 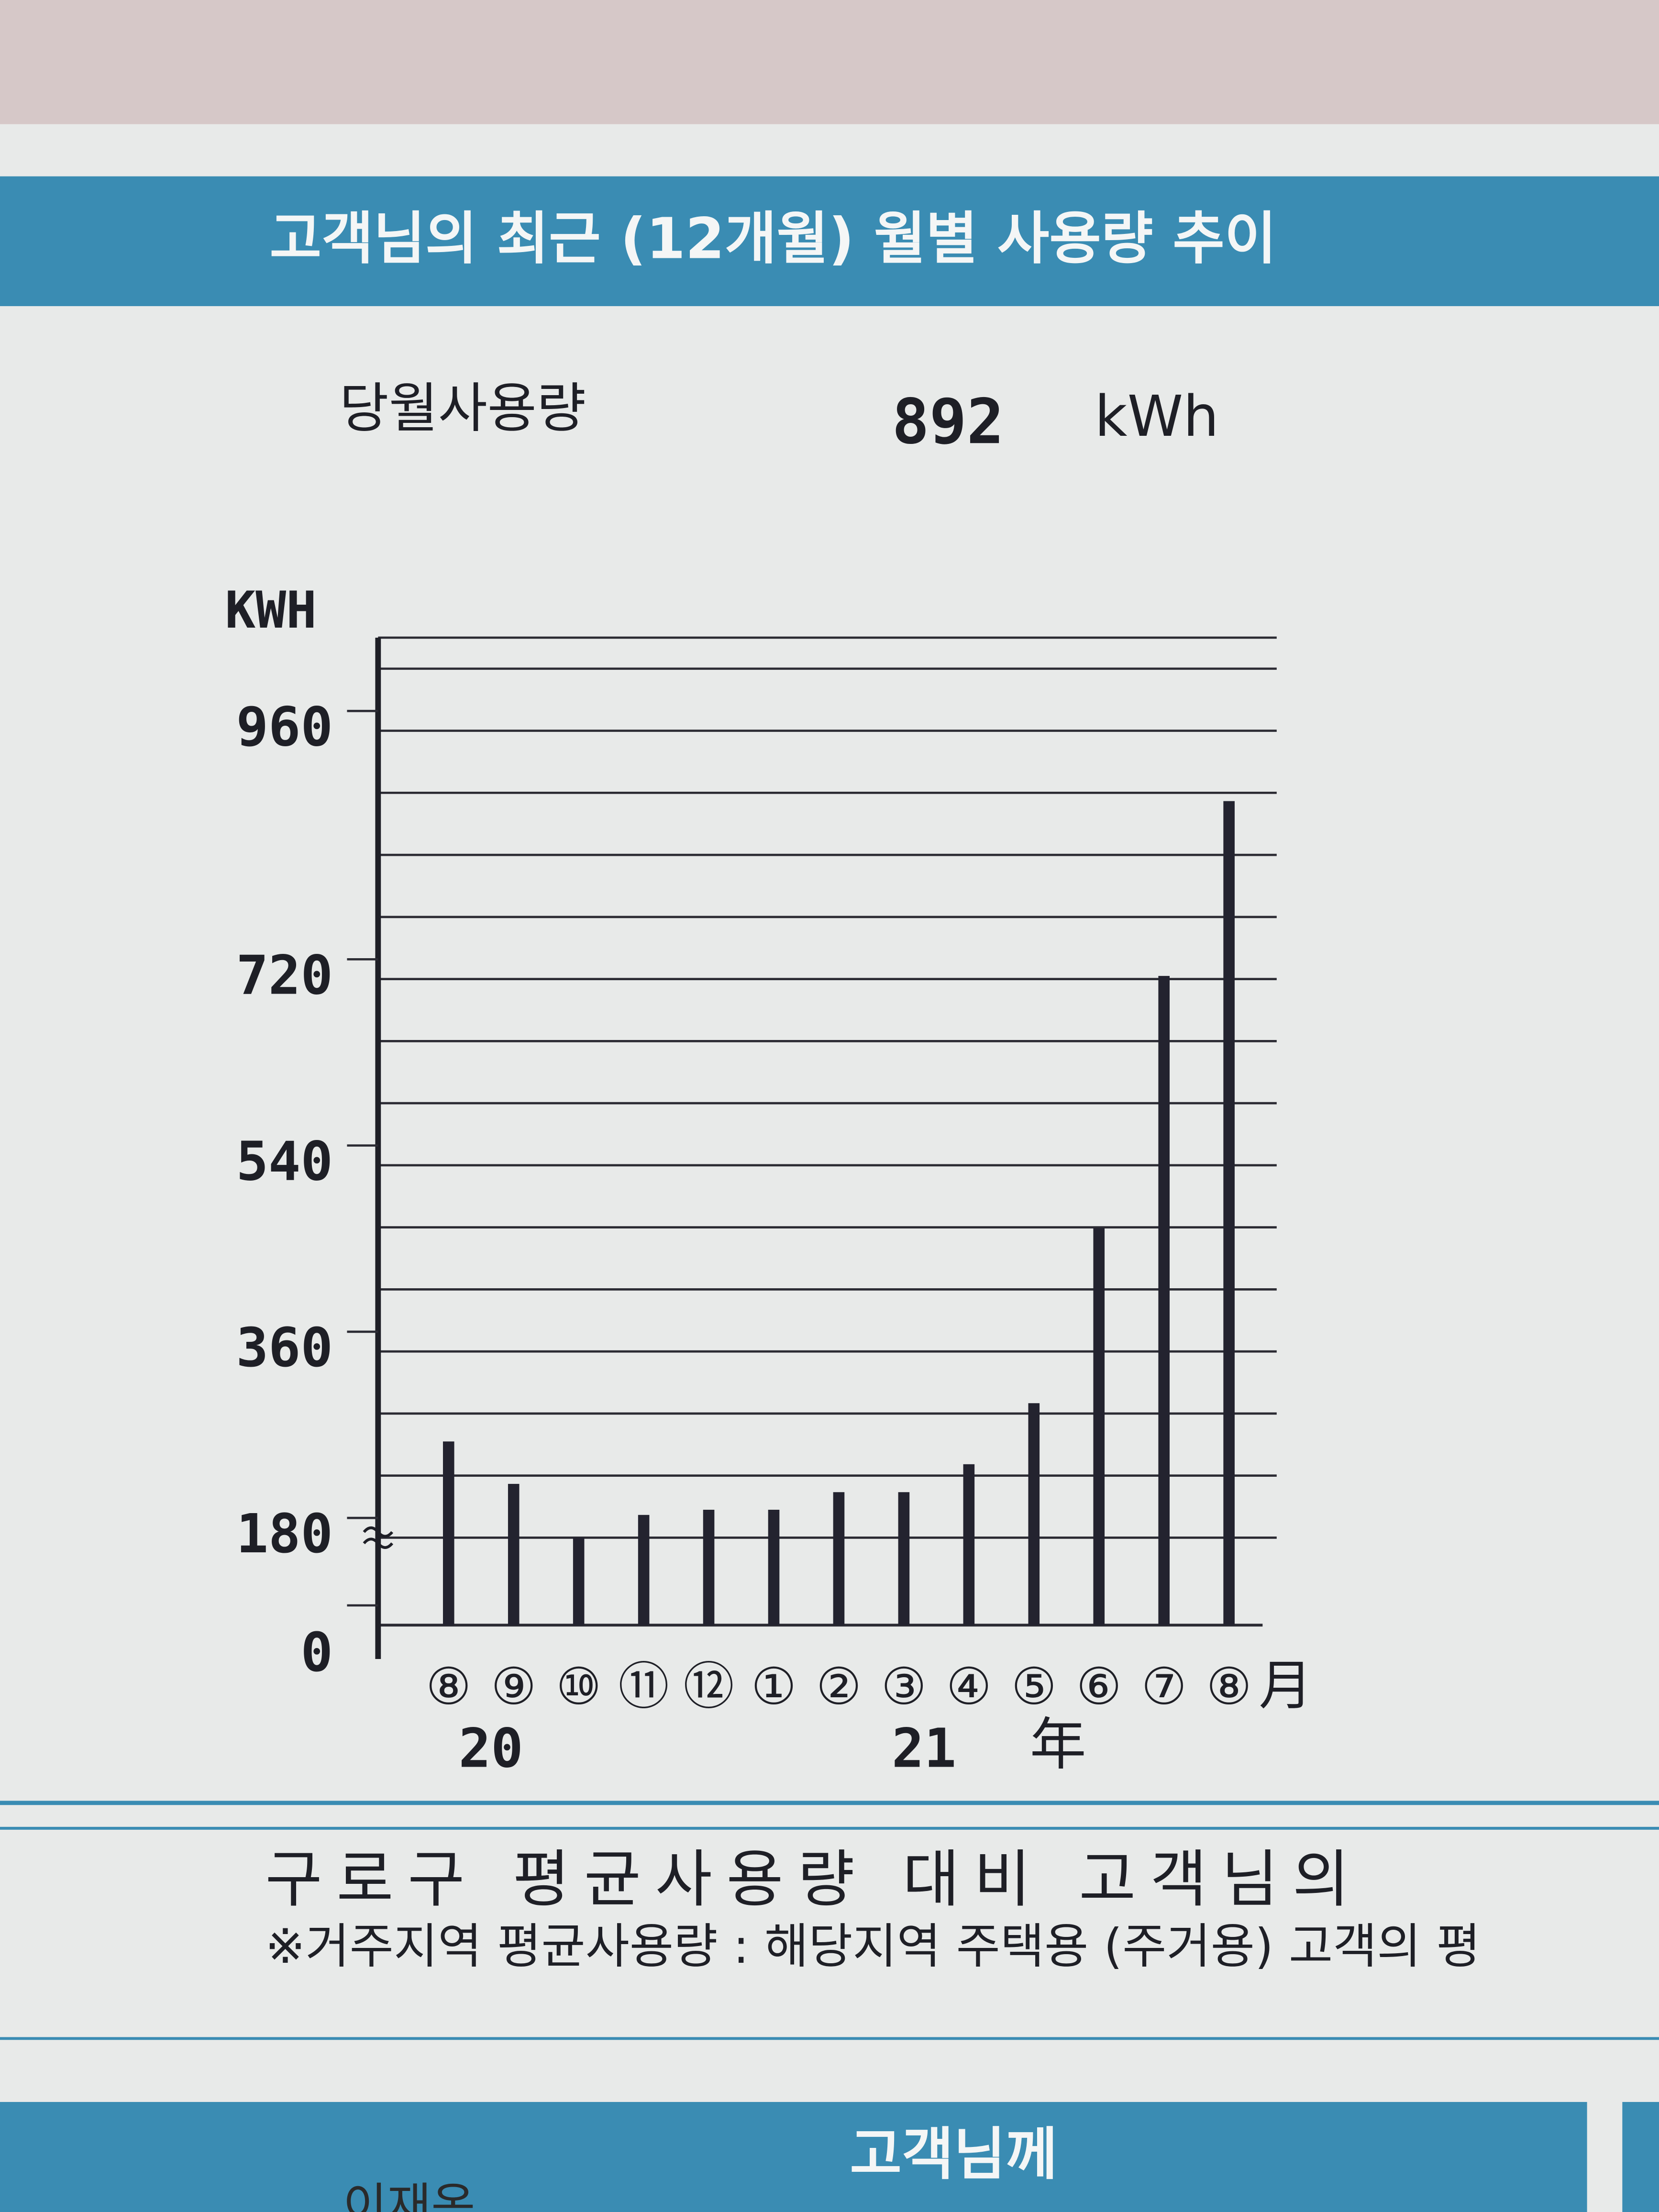 I want to click on x-tick-label: ①, so click(x=773, y=1686).